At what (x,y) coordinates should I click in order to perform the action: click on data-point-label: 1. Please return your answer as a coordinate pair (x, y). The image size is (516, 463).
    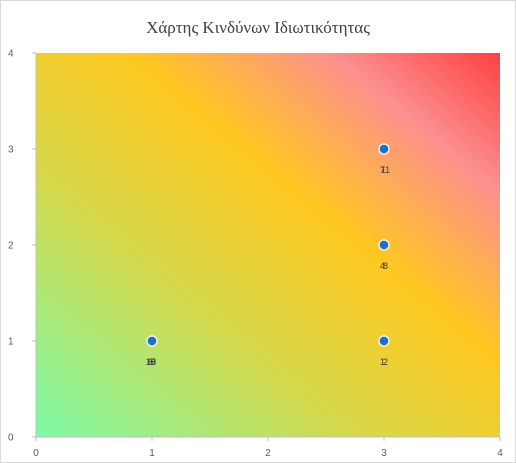
    Looking at the image, I should click on (382, 362).